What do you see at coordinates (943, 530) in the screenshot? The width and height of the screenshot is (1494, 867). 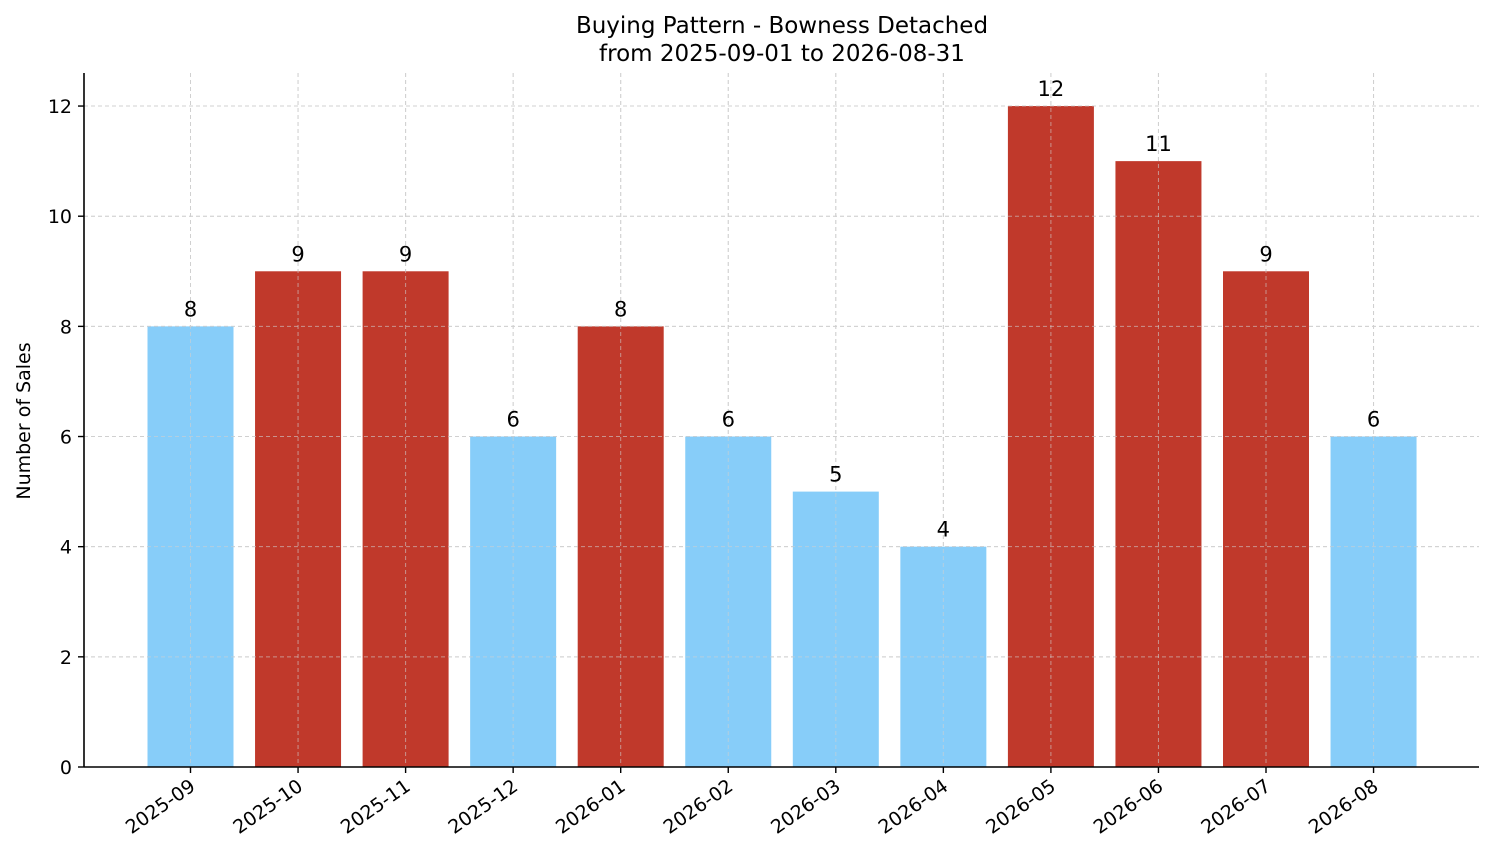 I see `data-label-2026-04: 4` at bounding box center [943, 530].